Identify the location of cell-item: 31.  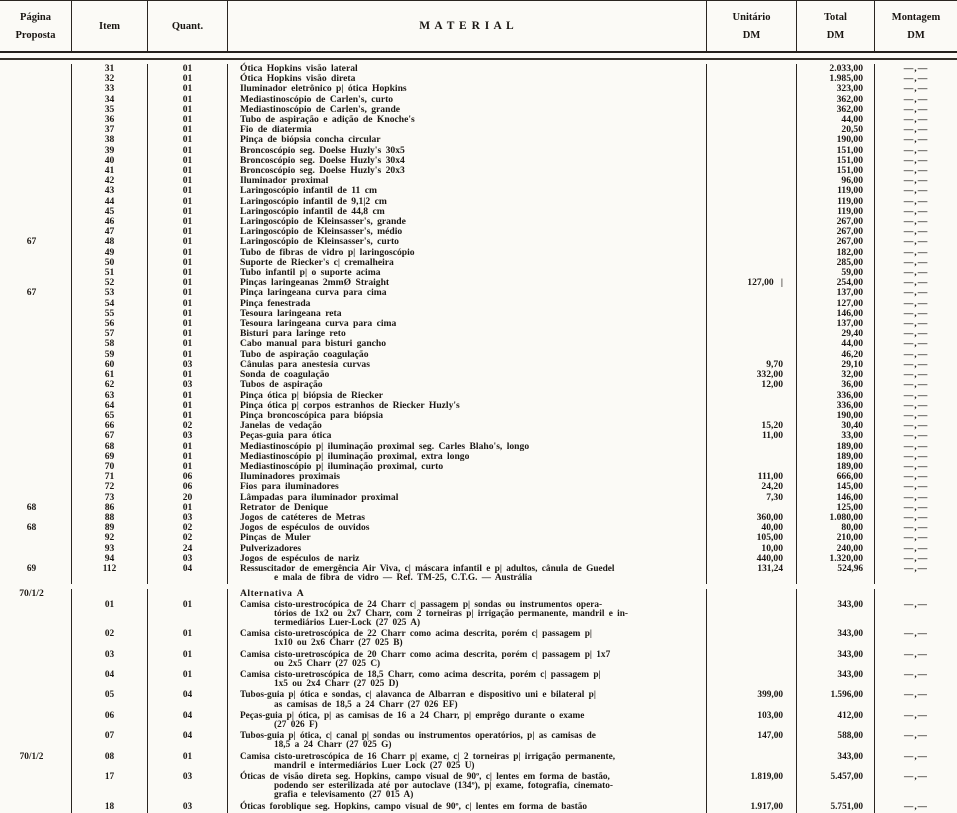
(110, 69).